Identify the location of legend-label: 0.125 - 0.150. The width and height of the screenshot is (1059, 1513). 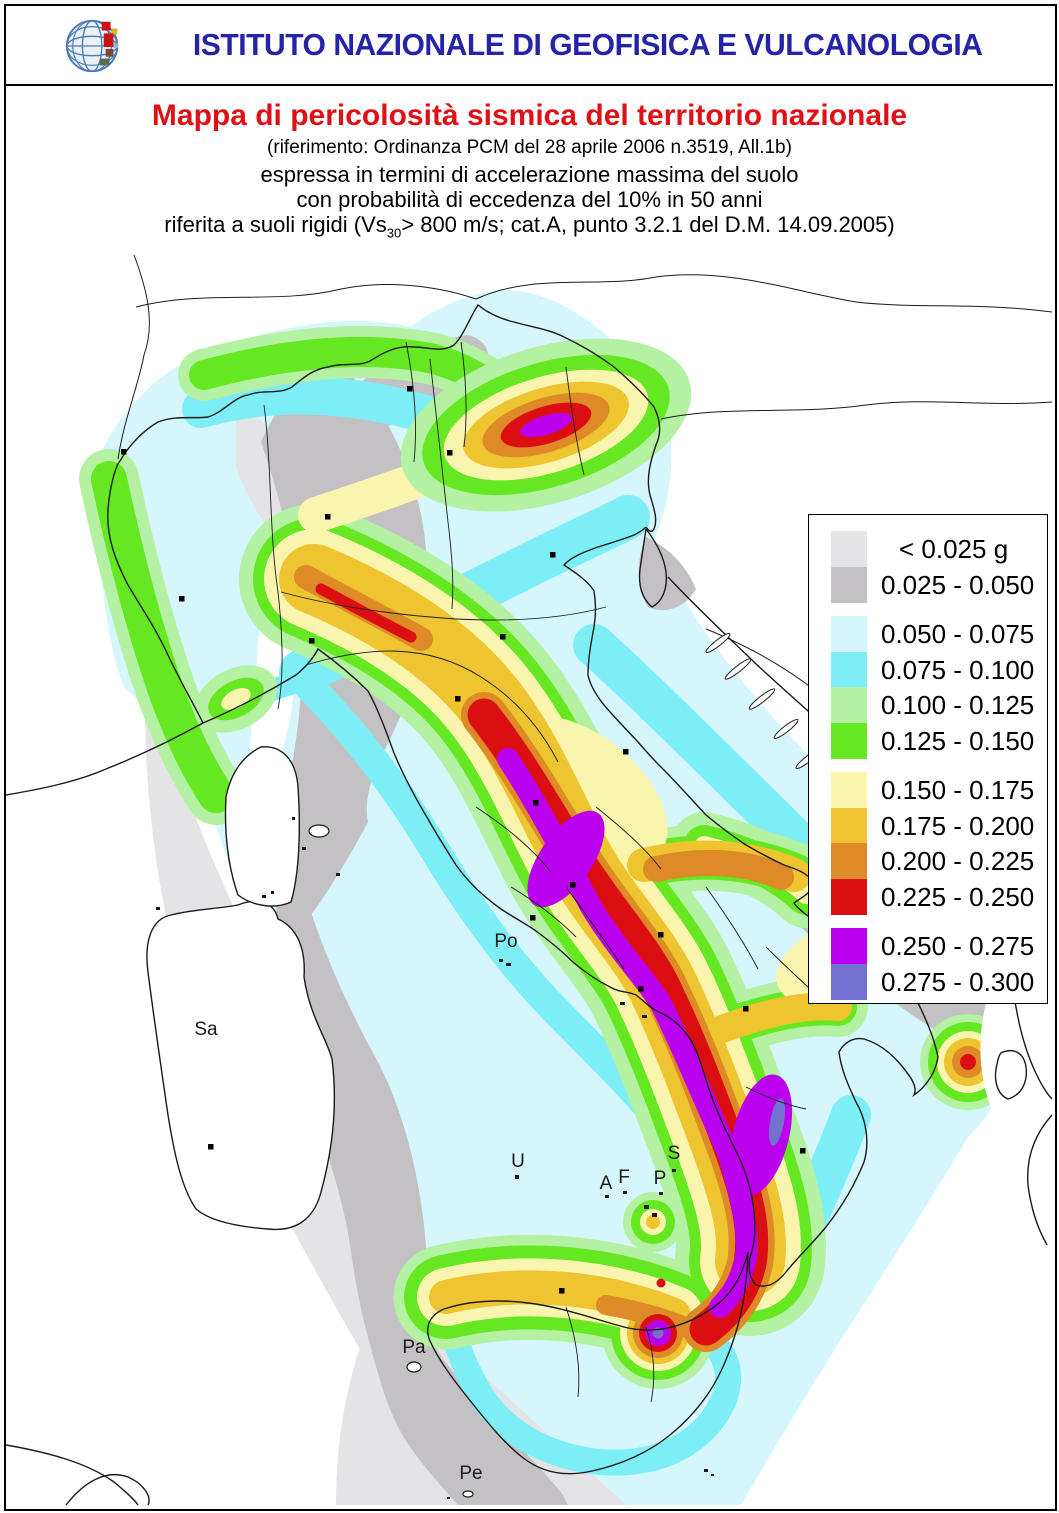
(958, 740).